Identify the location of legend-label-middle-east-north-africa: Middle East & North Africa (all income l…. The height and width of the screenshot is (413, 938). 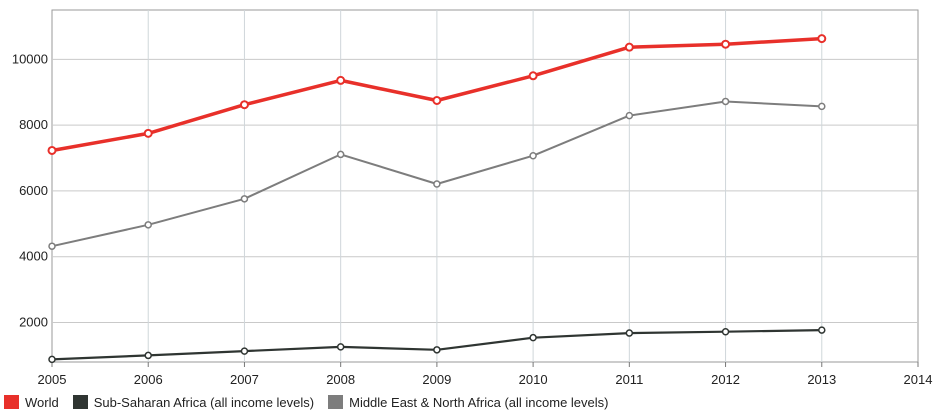
(479, 402).